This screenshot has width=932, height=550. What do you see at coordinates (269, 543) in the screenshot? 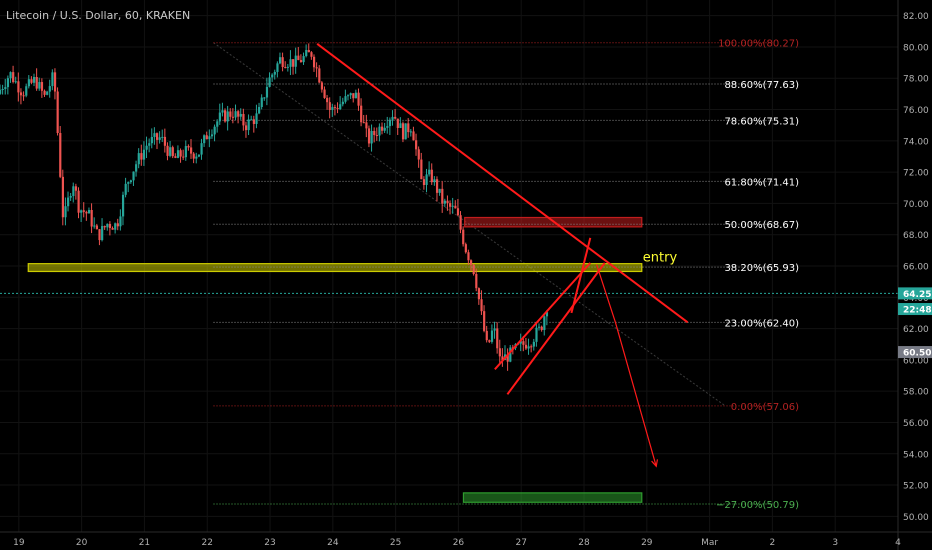
I see `time-tick-label: 23` at bounding box center [269, 543].